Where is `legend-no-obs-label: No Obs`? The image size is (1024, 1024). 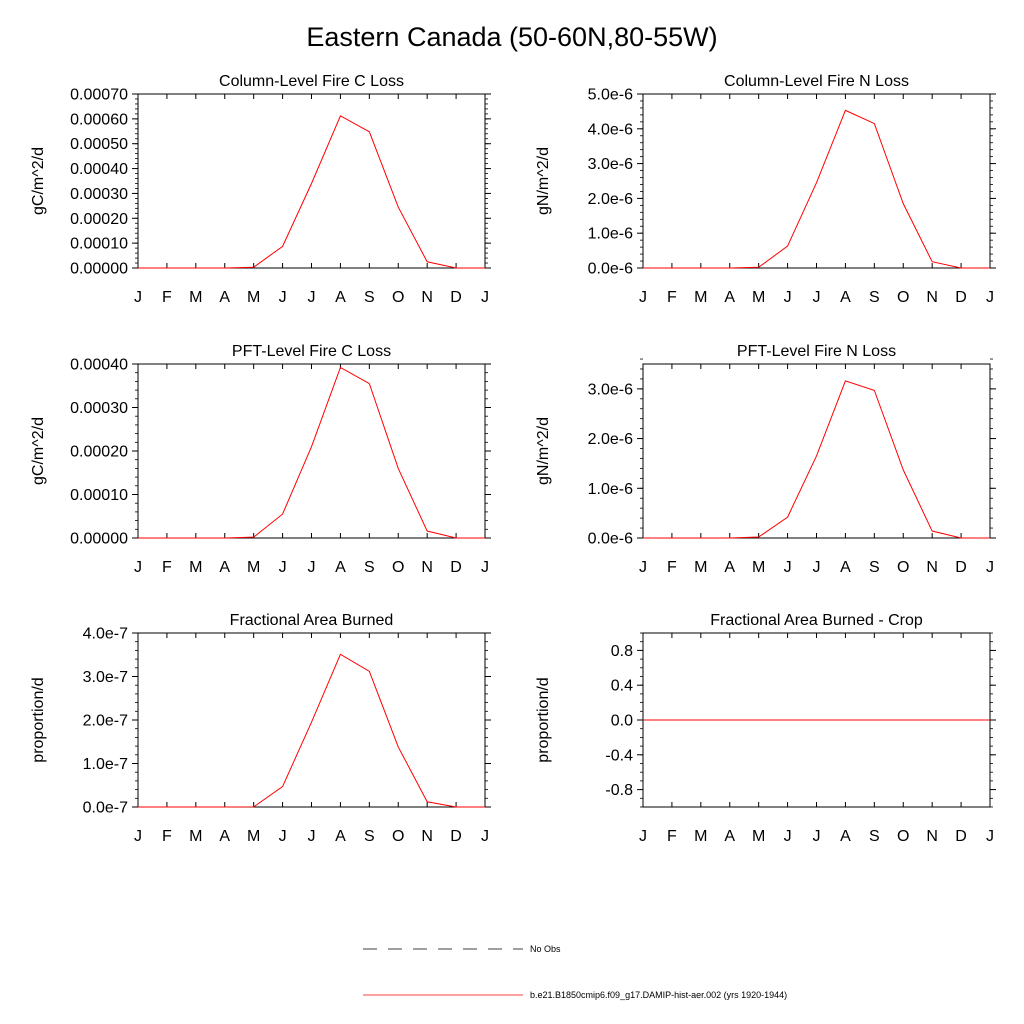
legend-no-obs-label: No Obs is located at coordinates (545, 949).